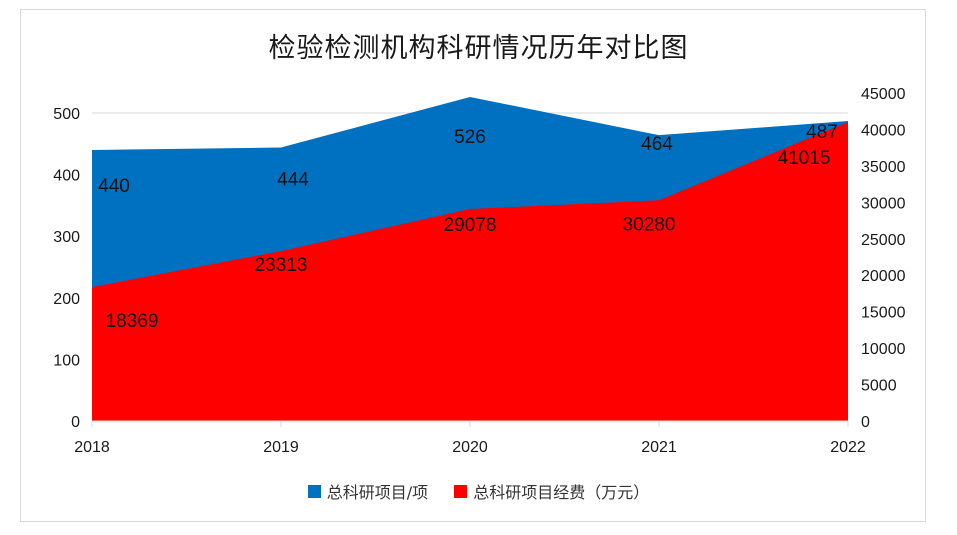  I want to click on data-label-projects: 440, so click(114, 186).